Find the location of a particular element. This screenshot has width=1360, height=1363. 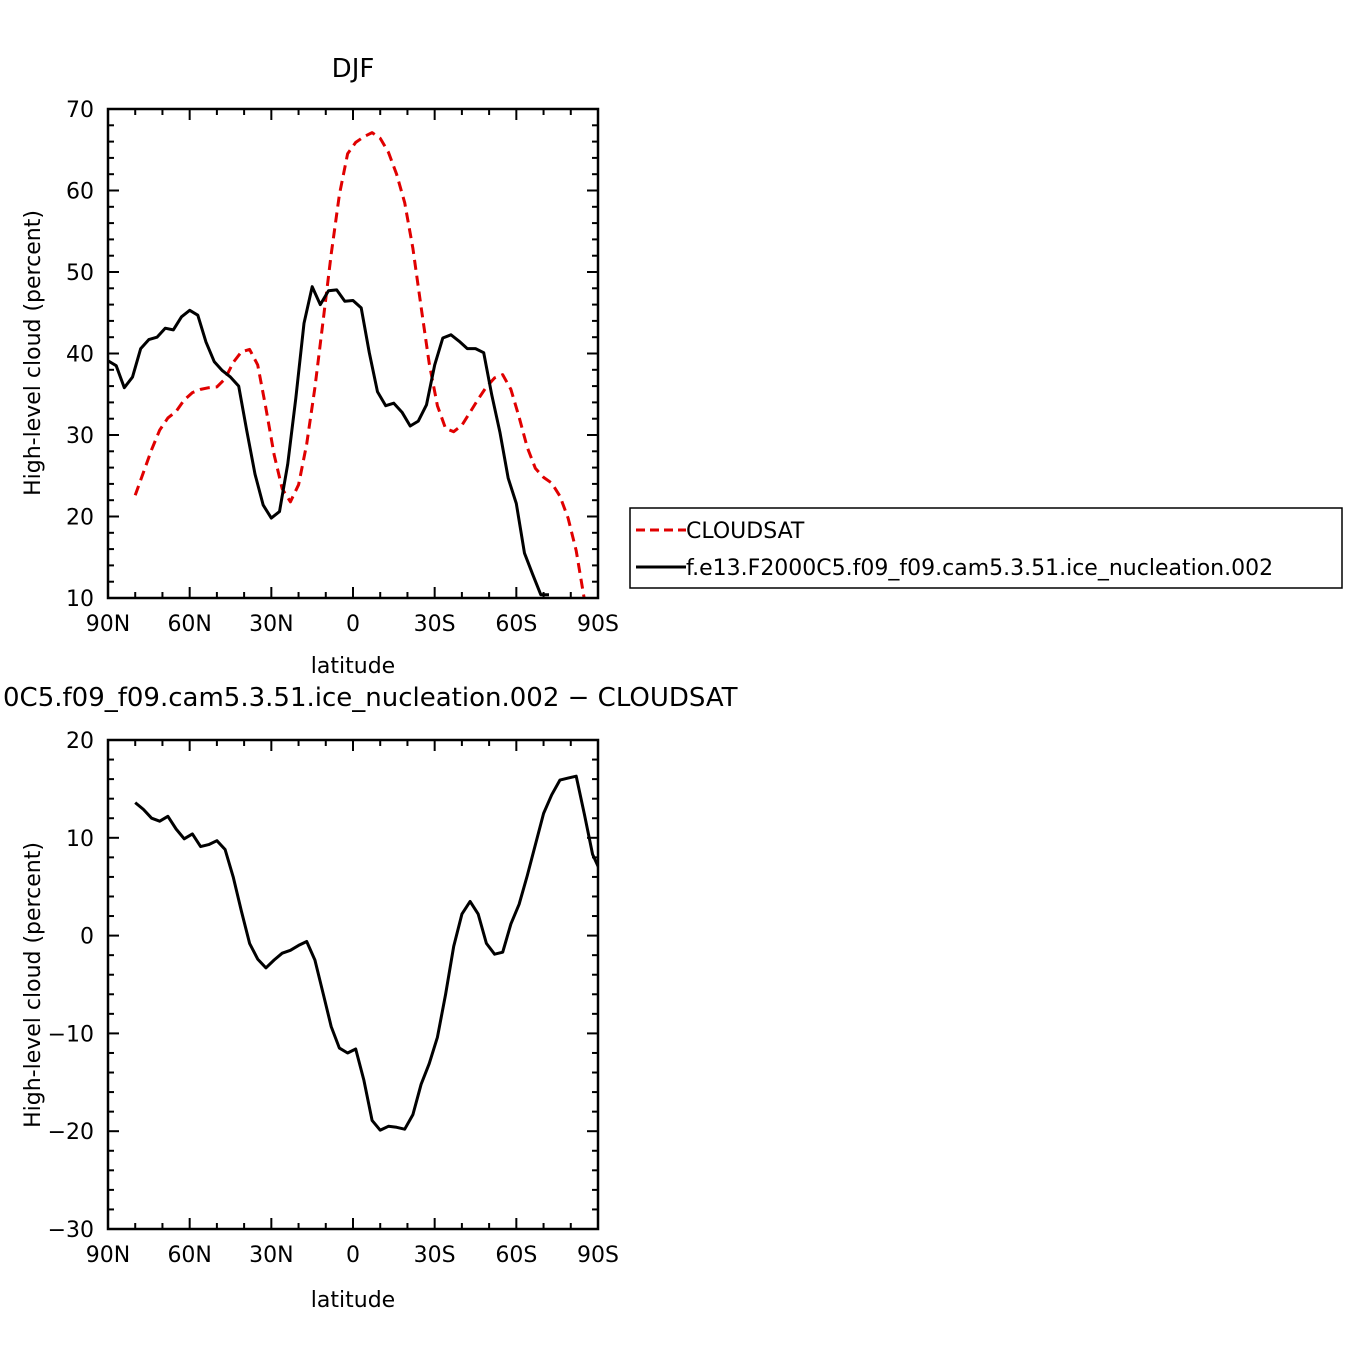

top-y-tick-label: 10 is located at coordinates (80, 599).